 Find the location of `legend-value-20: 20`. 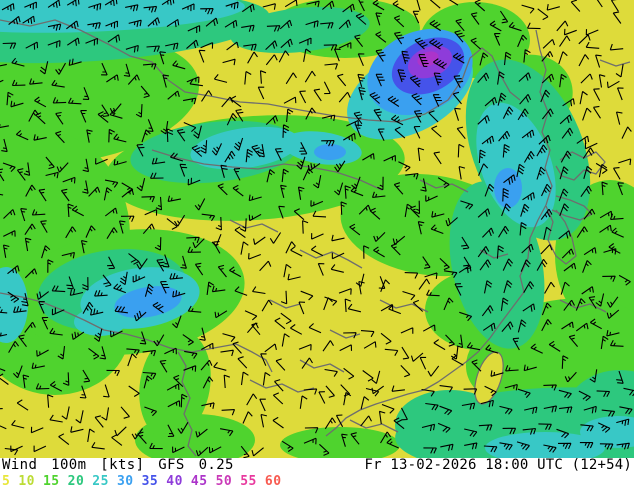

legend-value-20: 20 is located at coordinates (76, 481).